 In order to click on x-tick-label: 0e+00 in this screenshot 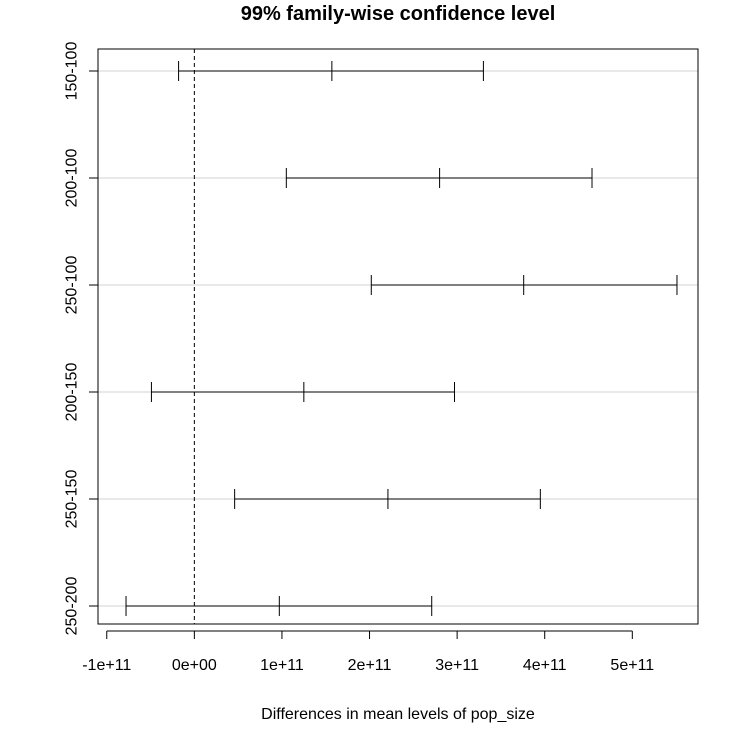, I will do `click(194, 665)`.